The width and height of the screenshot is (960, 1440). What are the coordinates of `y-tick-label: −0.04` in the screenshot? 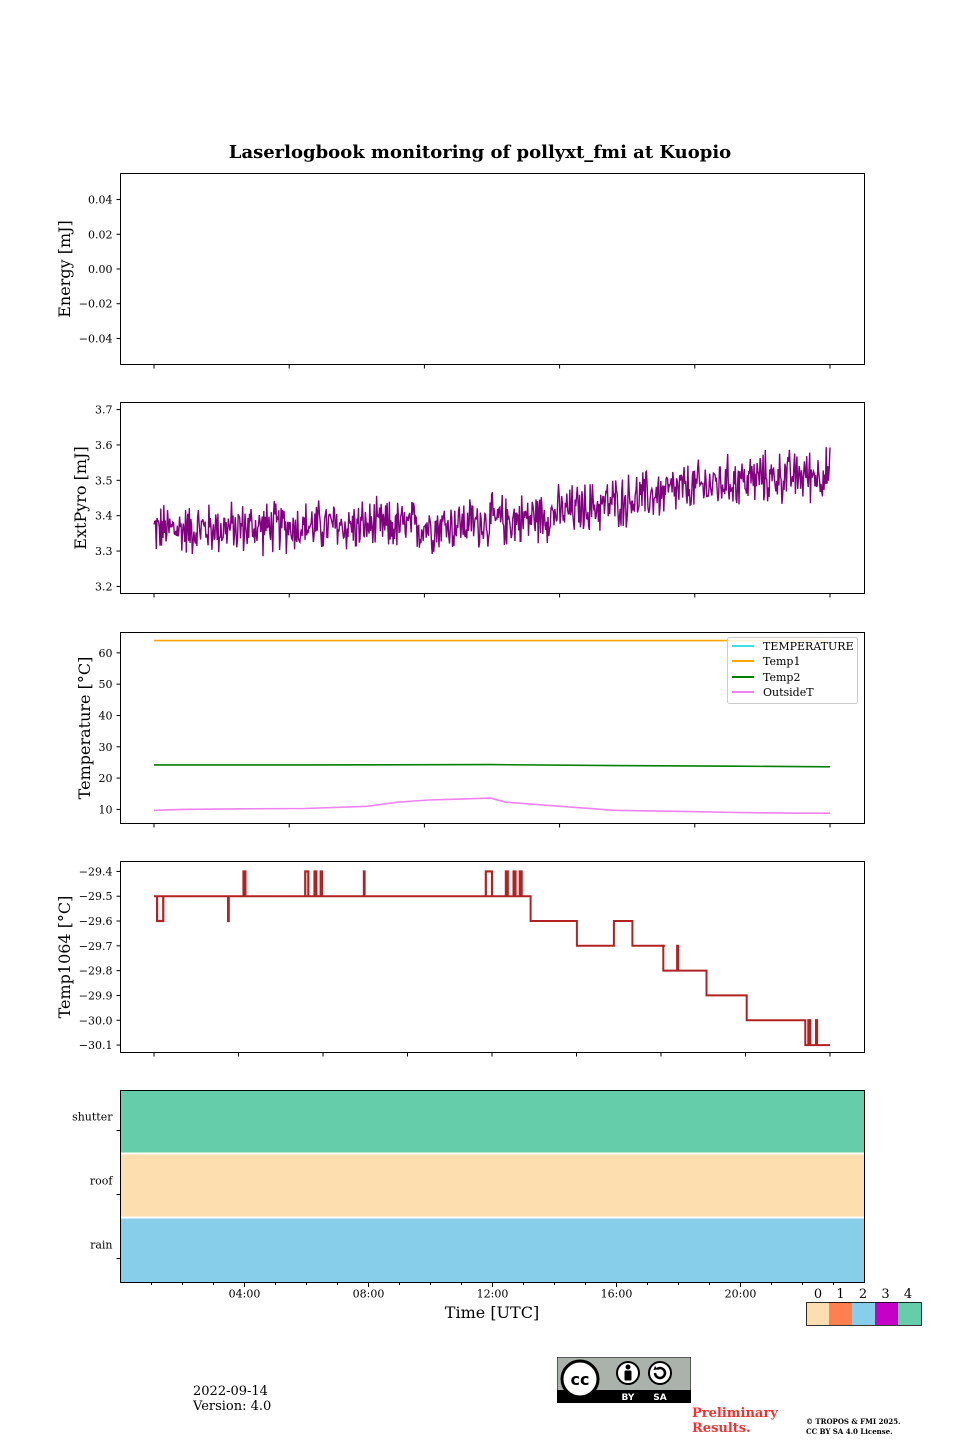 It's located at (96, 338).